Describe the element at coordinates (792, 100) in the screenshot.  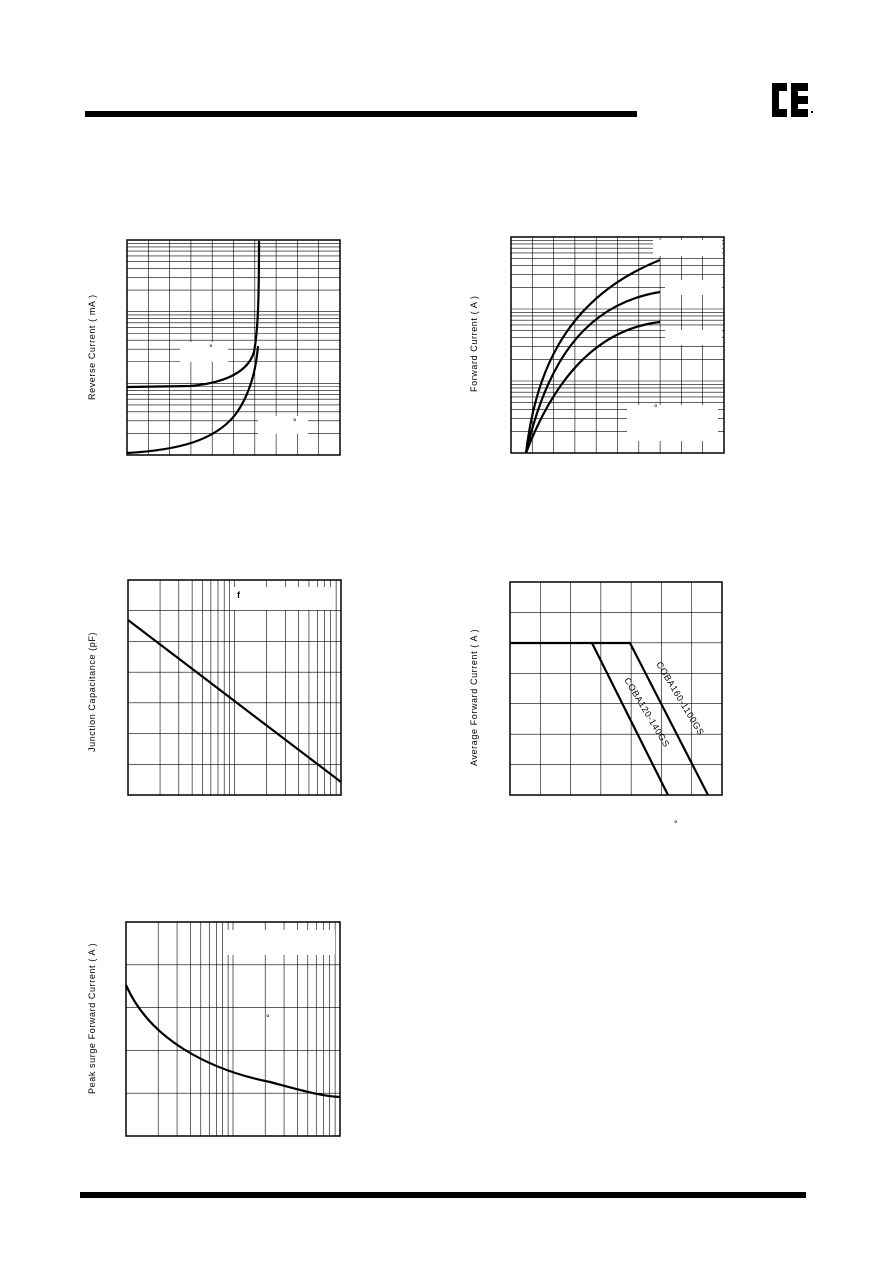
I see `logo` at that location.